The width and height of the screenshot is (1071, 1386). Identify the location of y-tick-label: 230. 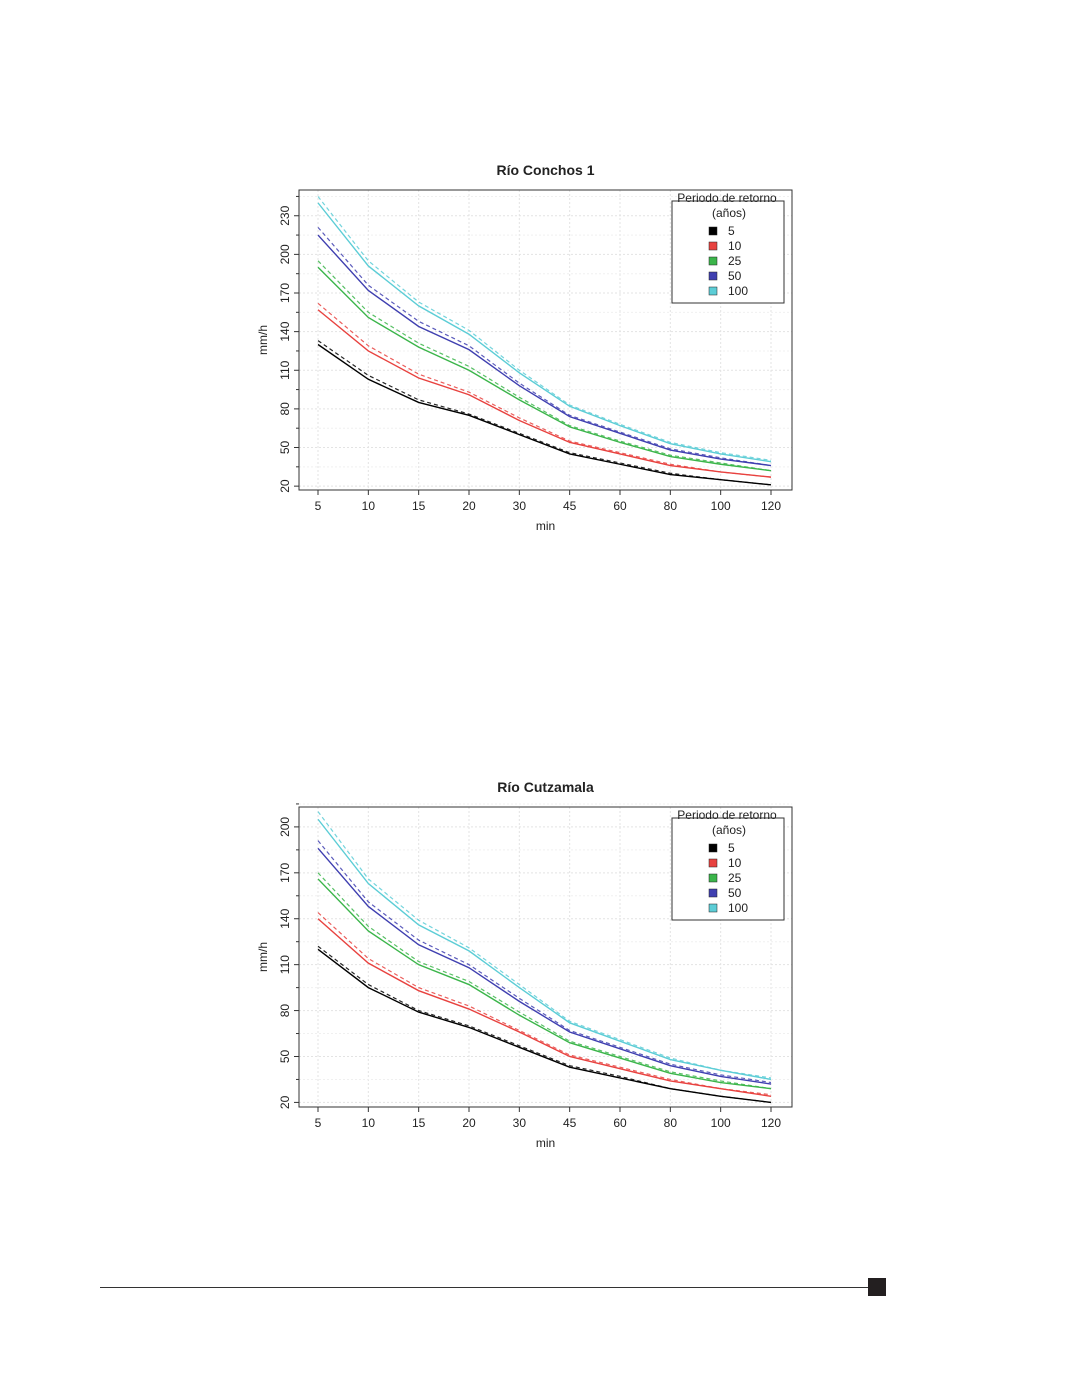
(285, 215).